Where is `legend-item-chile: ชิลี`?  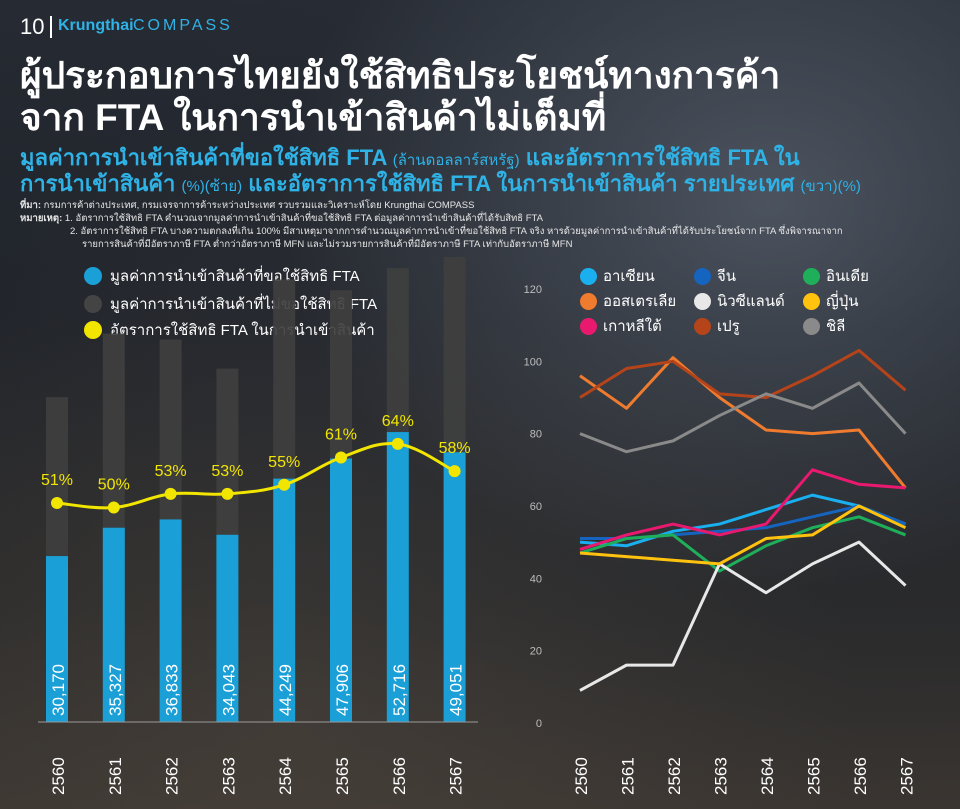
legend-item-chile: ชิลี is located at coordinates (824, 326).